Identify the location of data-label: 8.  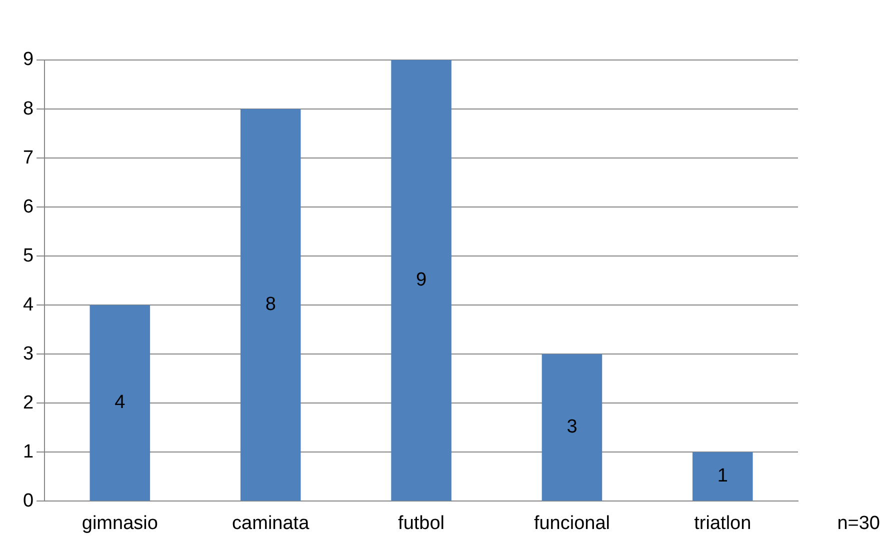
(270, 305).